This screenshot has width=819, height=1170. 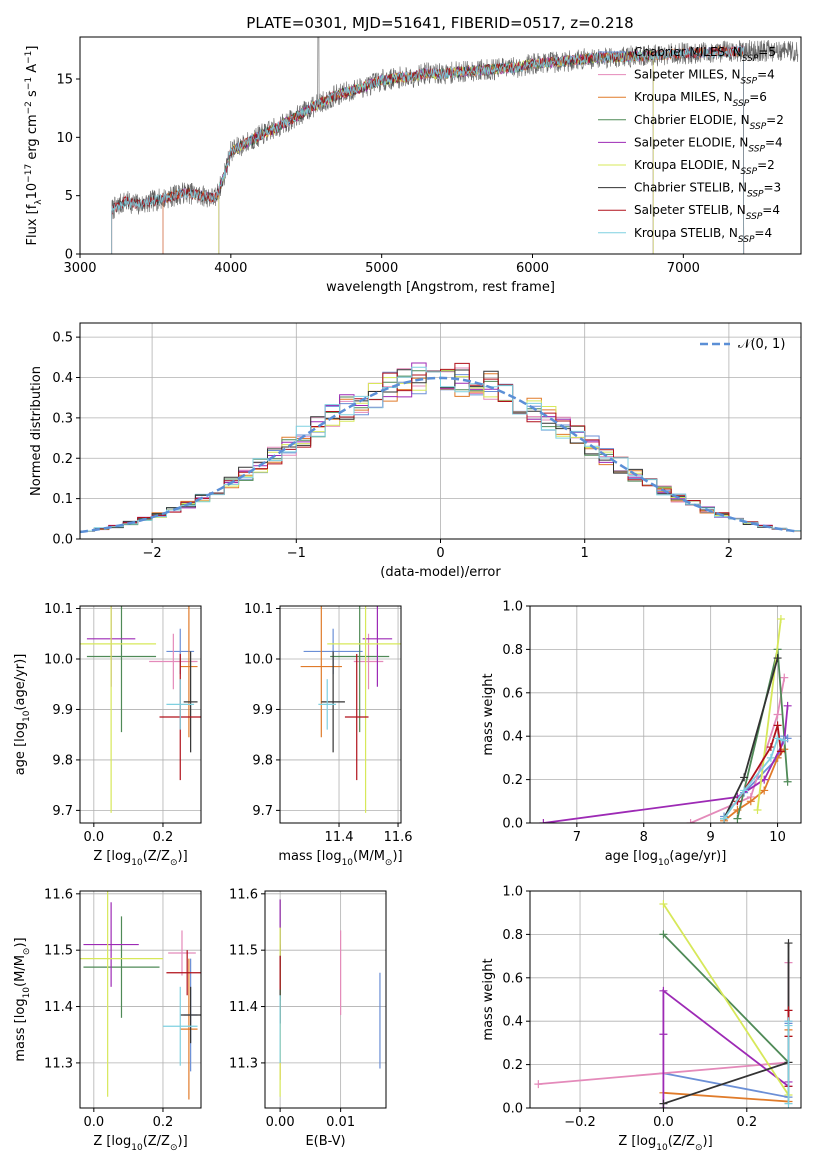 I want to click on model-spectrum-kroupa-stelib, so click(x=428, y=149).